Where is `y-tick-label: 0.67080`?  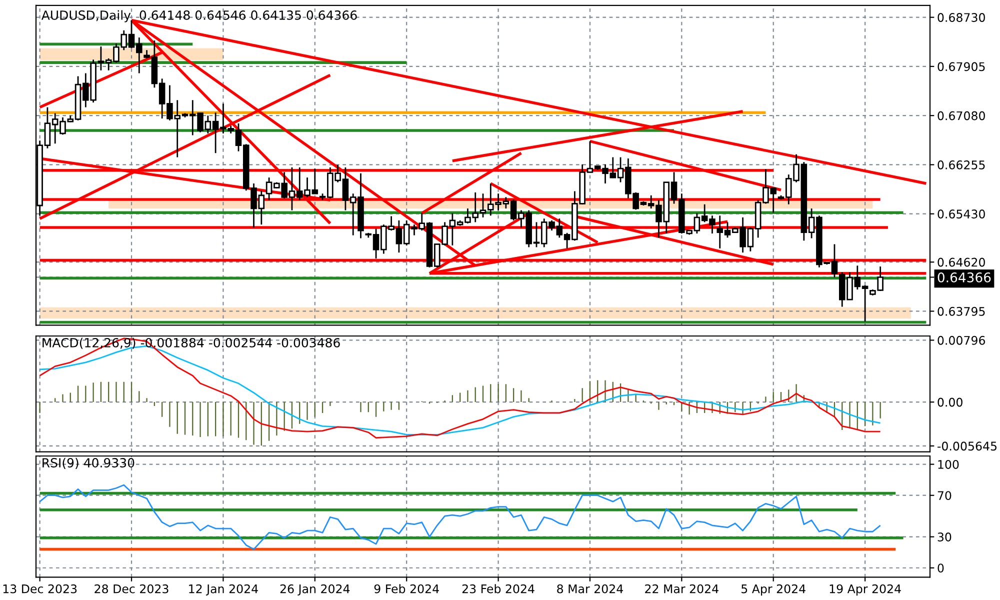
y-tick-label: 0.67080 is located at coordinates (961, 115).